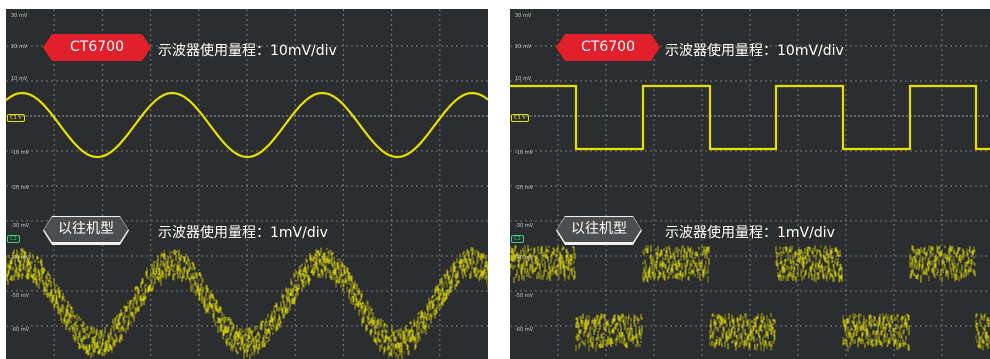 This screenshot has height=359, width=990. I want to click on clean-sine-trace, so click(247, 125).